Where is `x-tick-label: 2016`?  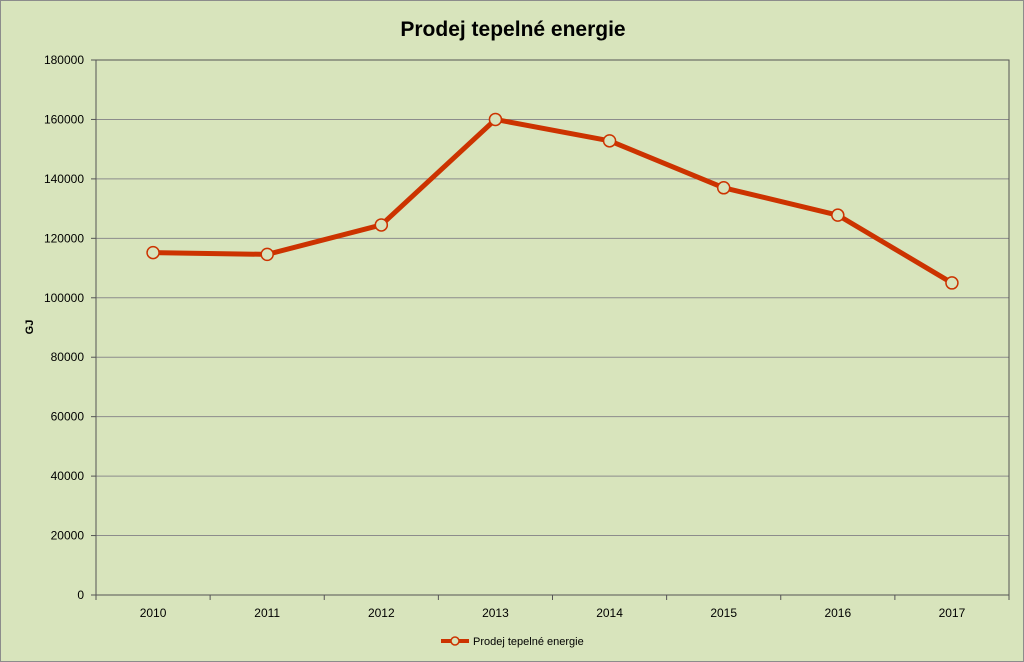 x-tick-label: 2016 is located at coordinates (837, 613).